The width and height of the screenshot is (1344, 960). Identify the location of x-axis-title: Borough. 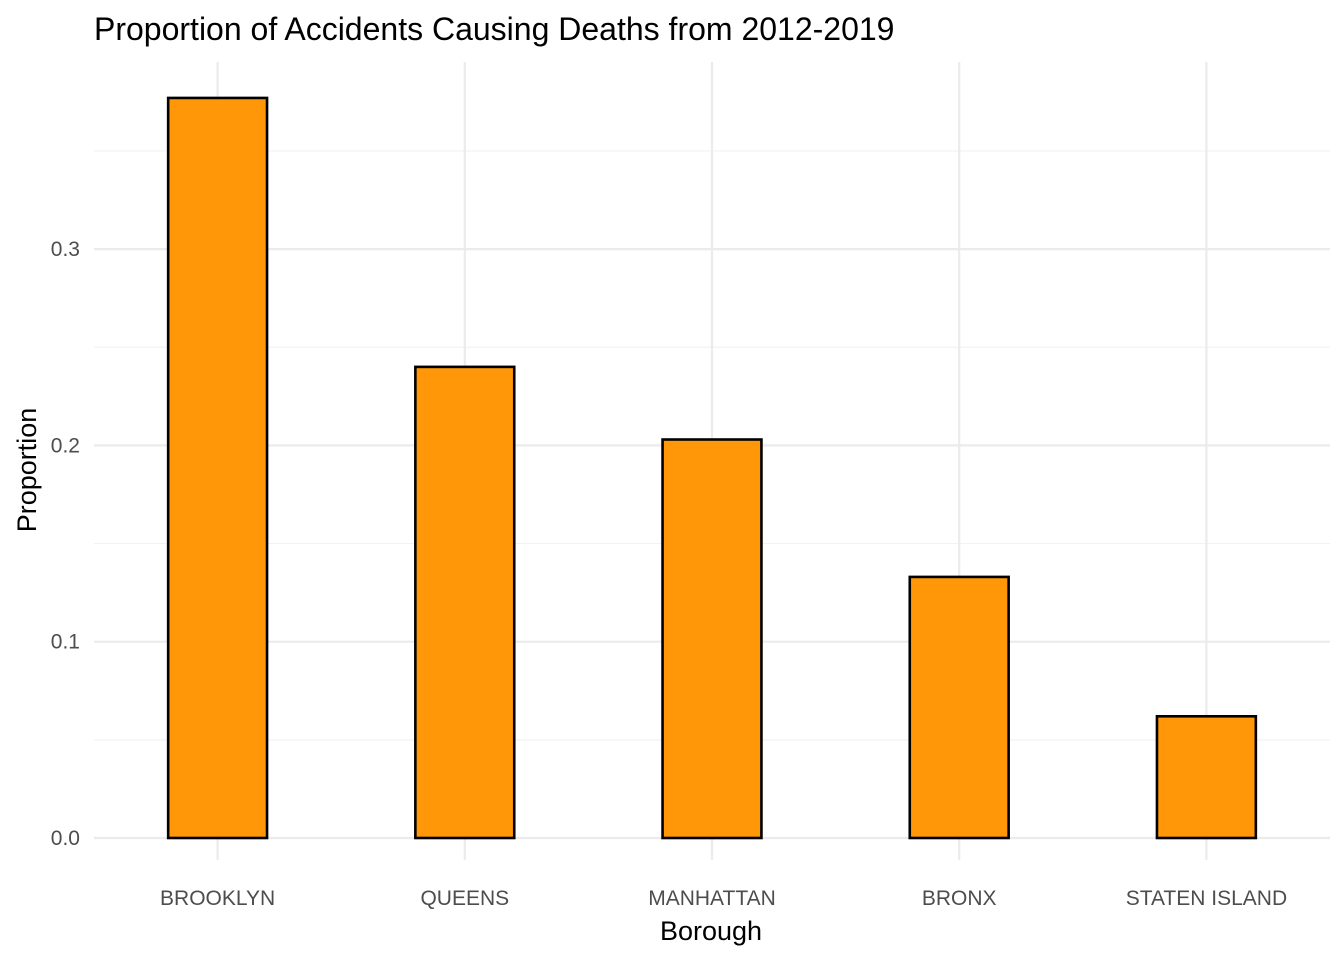
(711, 931).